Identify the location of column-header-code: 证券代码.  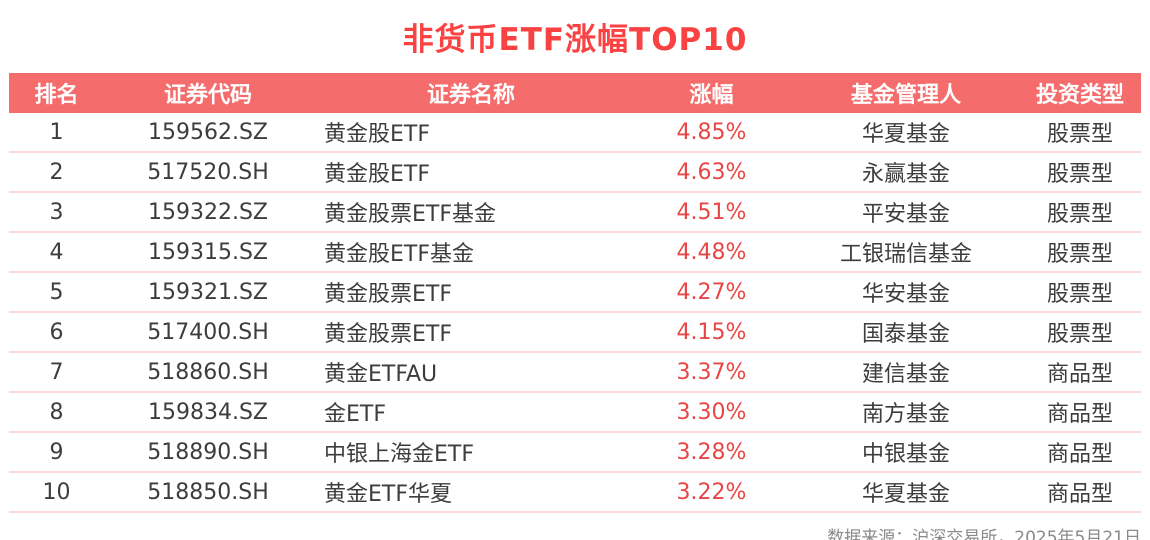
(208, 93).